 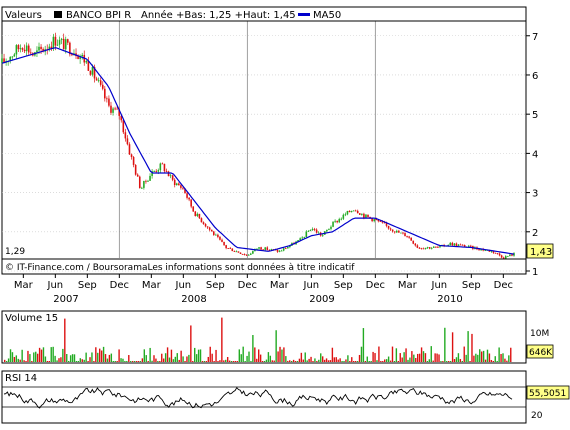 I want to click on rsi-last-badge, so click(x=548, y=392).